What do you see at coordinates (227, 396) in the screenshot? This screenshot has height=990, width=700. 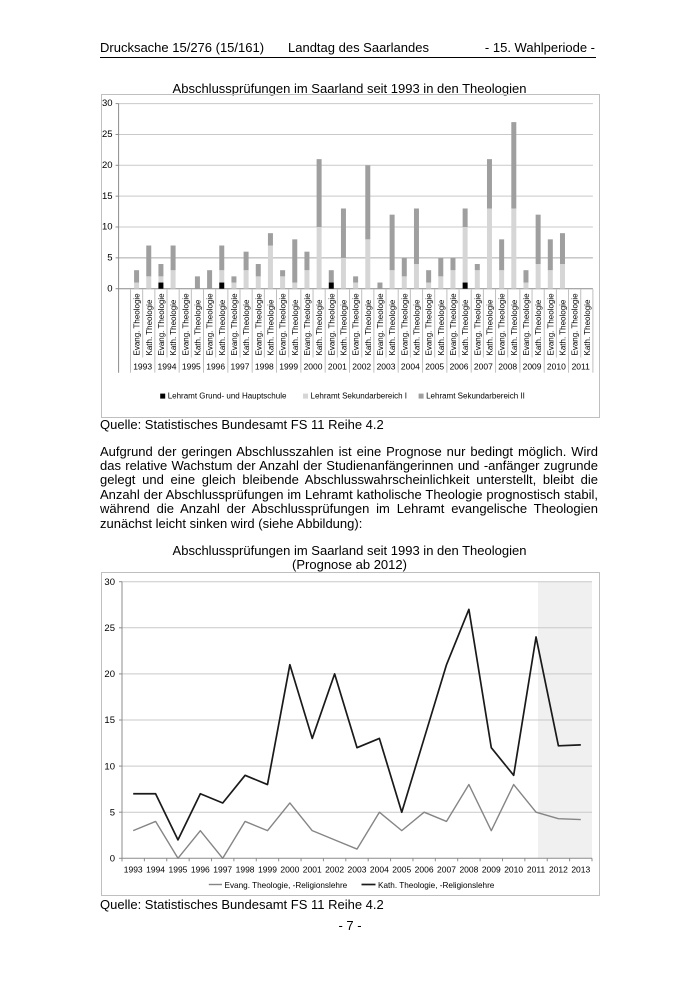 I see `svg-text: Lehramt Grund- und Hauptschule` at bounding box center [227, 396].